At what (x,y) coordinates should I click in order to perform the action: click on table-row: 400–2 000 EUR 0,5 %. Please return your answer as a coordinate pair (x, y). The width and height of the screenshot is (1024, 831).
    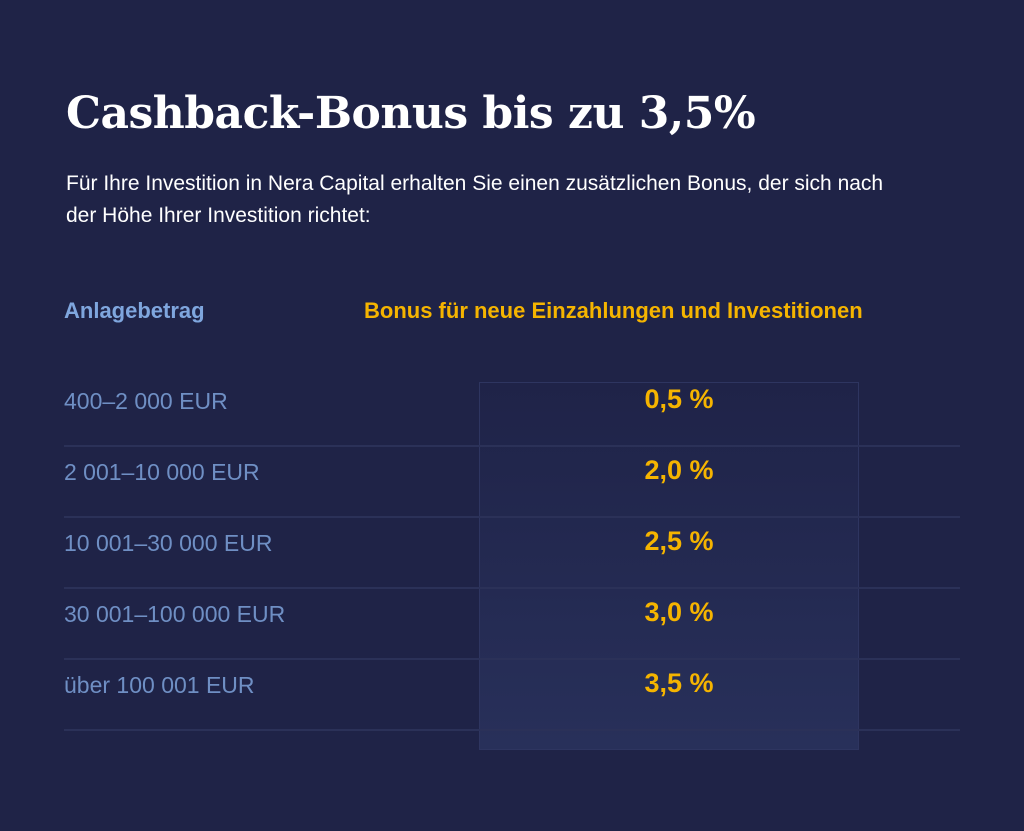
    Looking at the image, I should click on (512, 411).